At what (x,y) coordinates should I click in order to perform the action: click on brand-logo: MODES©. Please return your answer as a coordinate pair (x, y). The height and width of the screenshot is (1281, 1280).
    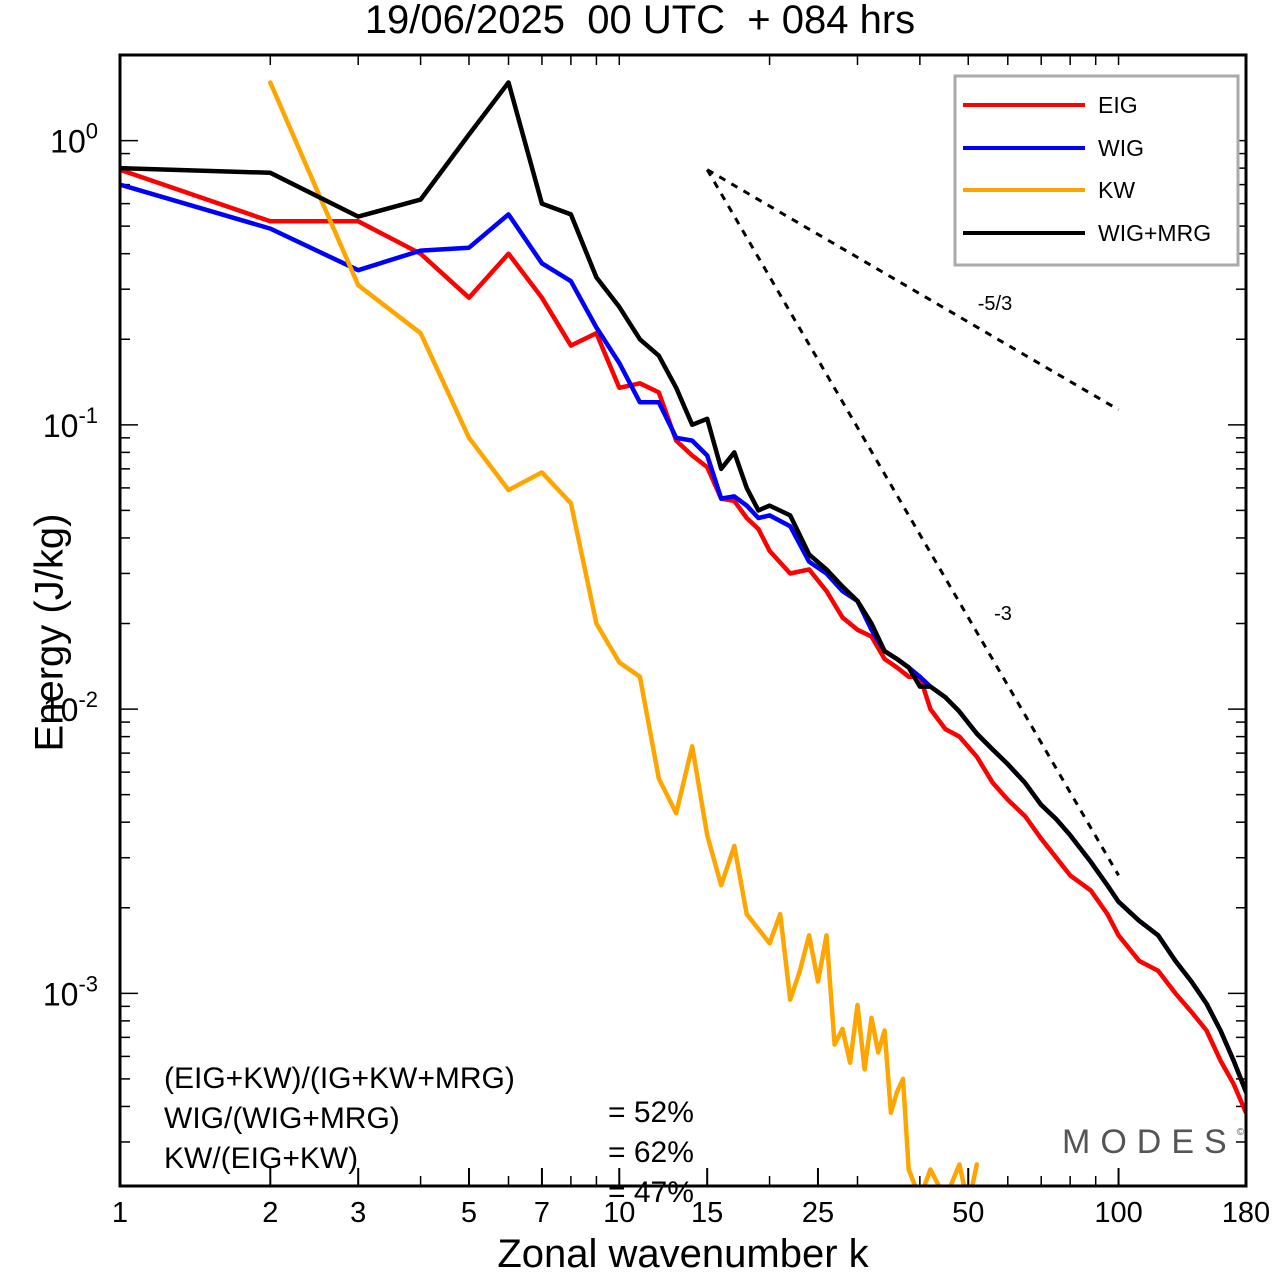
    Looking at the image, I should click on (1153, 1142).